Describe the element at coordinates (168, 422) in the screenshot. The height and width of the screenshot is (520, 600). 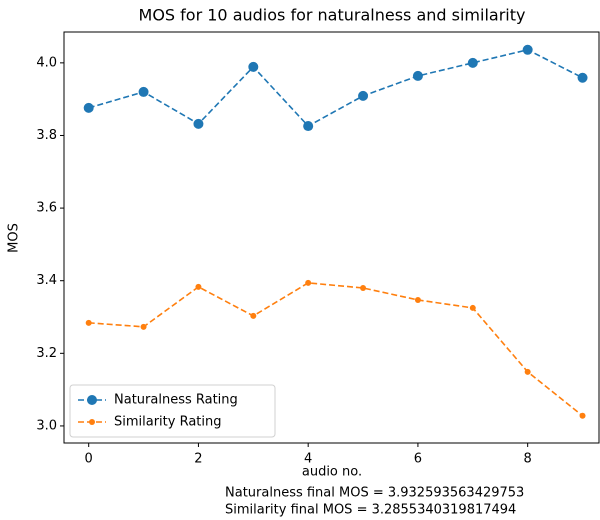
I see `legend-label: Similarity Rating` at that location.